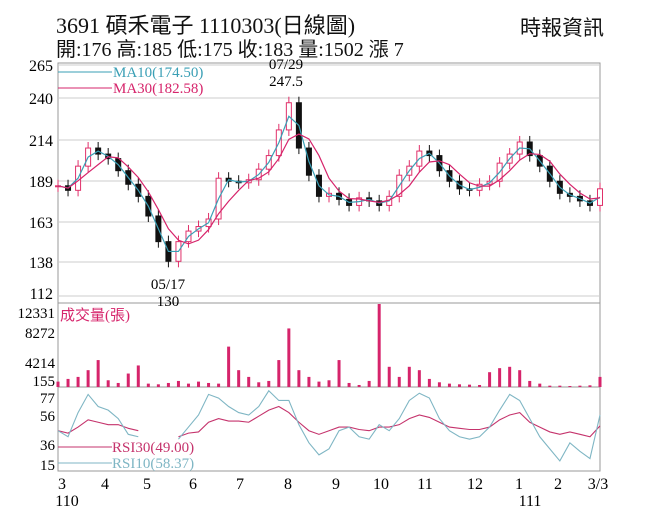  I want to click on rsi-tick-label: 77, so click(48, 399).